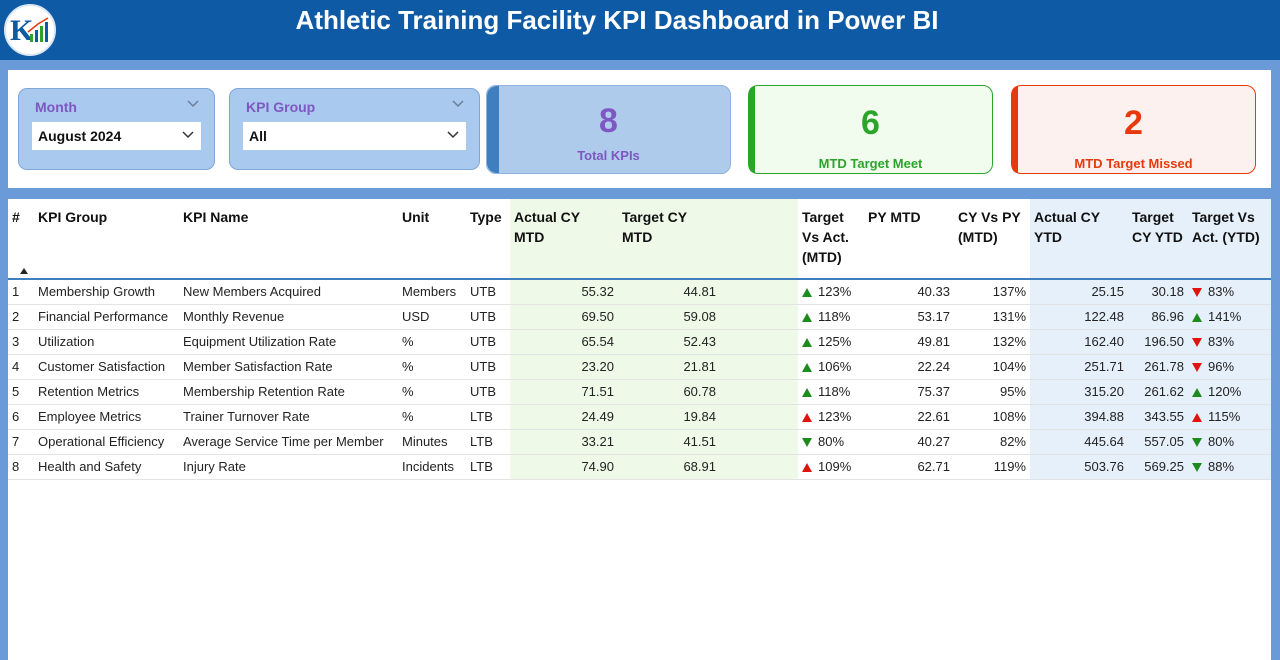  Describe the element at coordinates (288, 239) in the screenshot. I see `col-header-kpi-name: KPI Name` at that location.